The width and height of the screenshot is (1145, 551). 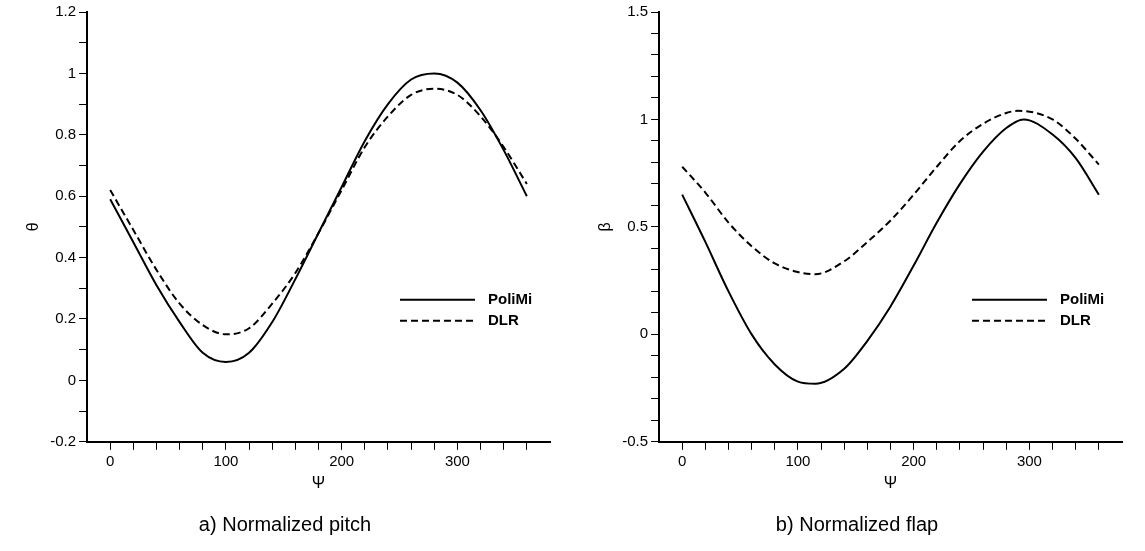 I want to click on y-tick-label: 0.5, so click(x=638, y=226).